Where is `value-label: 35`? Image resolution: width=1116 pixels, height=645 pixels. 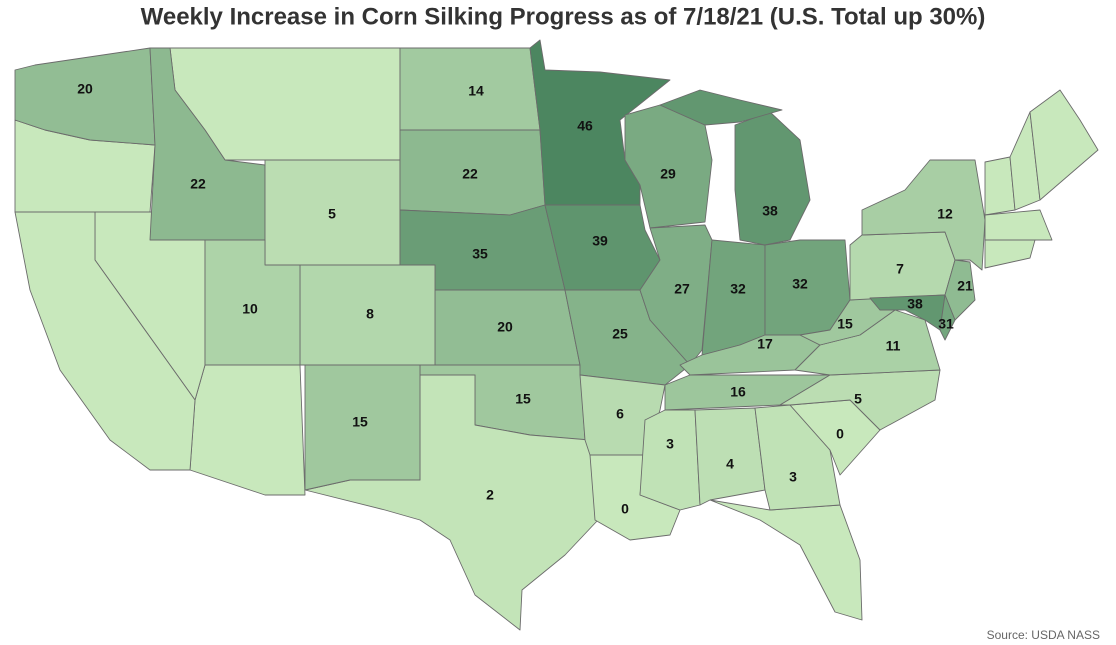
value-label: 35 is located at coordinates (480, 254).